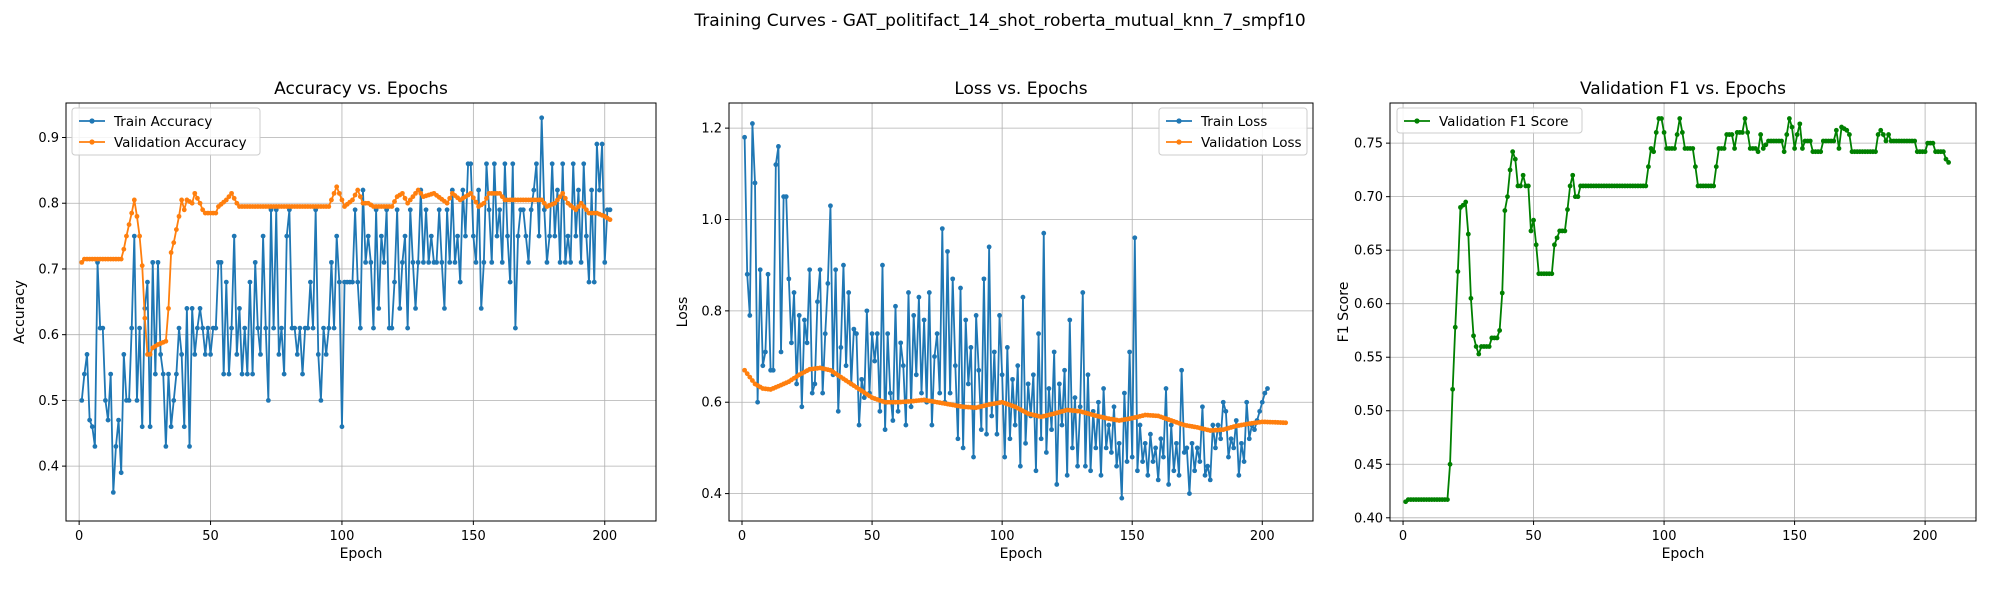  I want to click on x-axis-label: Epoch, so click(1021, 554).